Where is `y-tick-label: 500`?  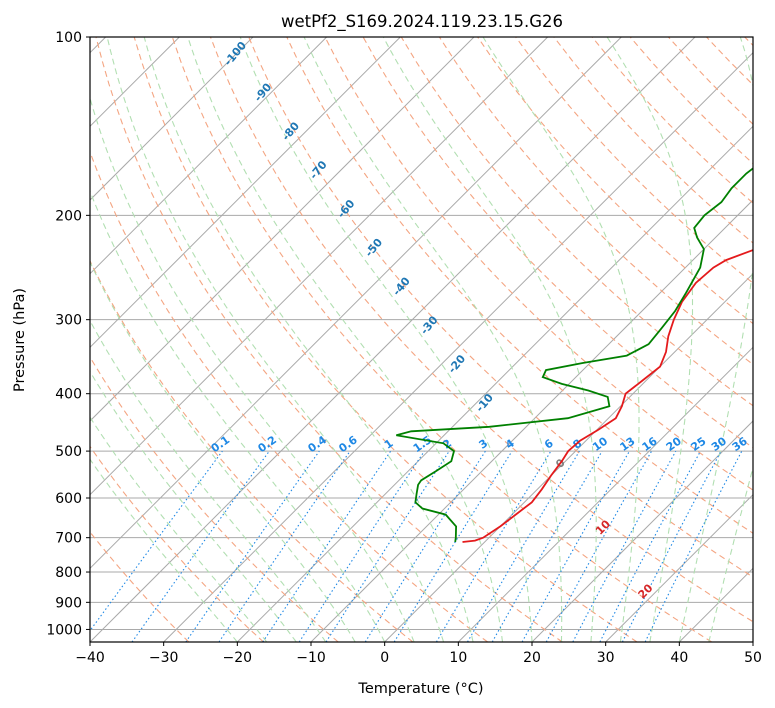 y-tick-label: 500 is located at coordinates (68, 452).